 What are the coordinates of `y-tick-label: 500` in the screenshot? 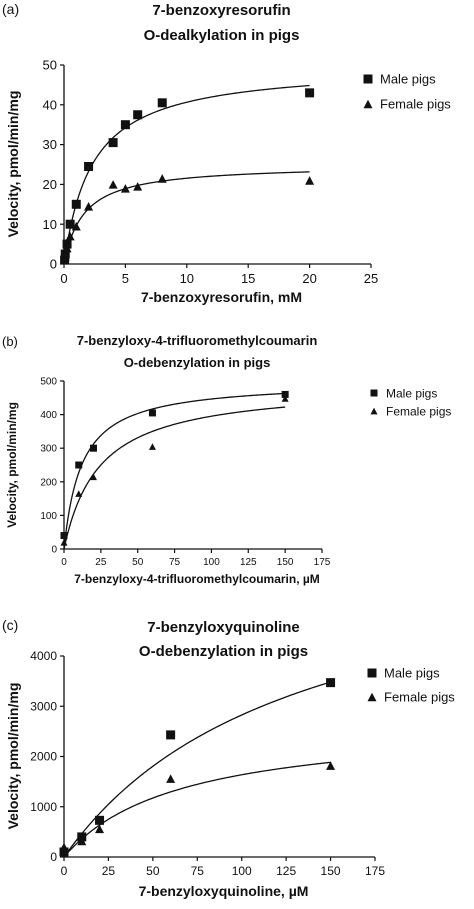 It's located at (48, 382).